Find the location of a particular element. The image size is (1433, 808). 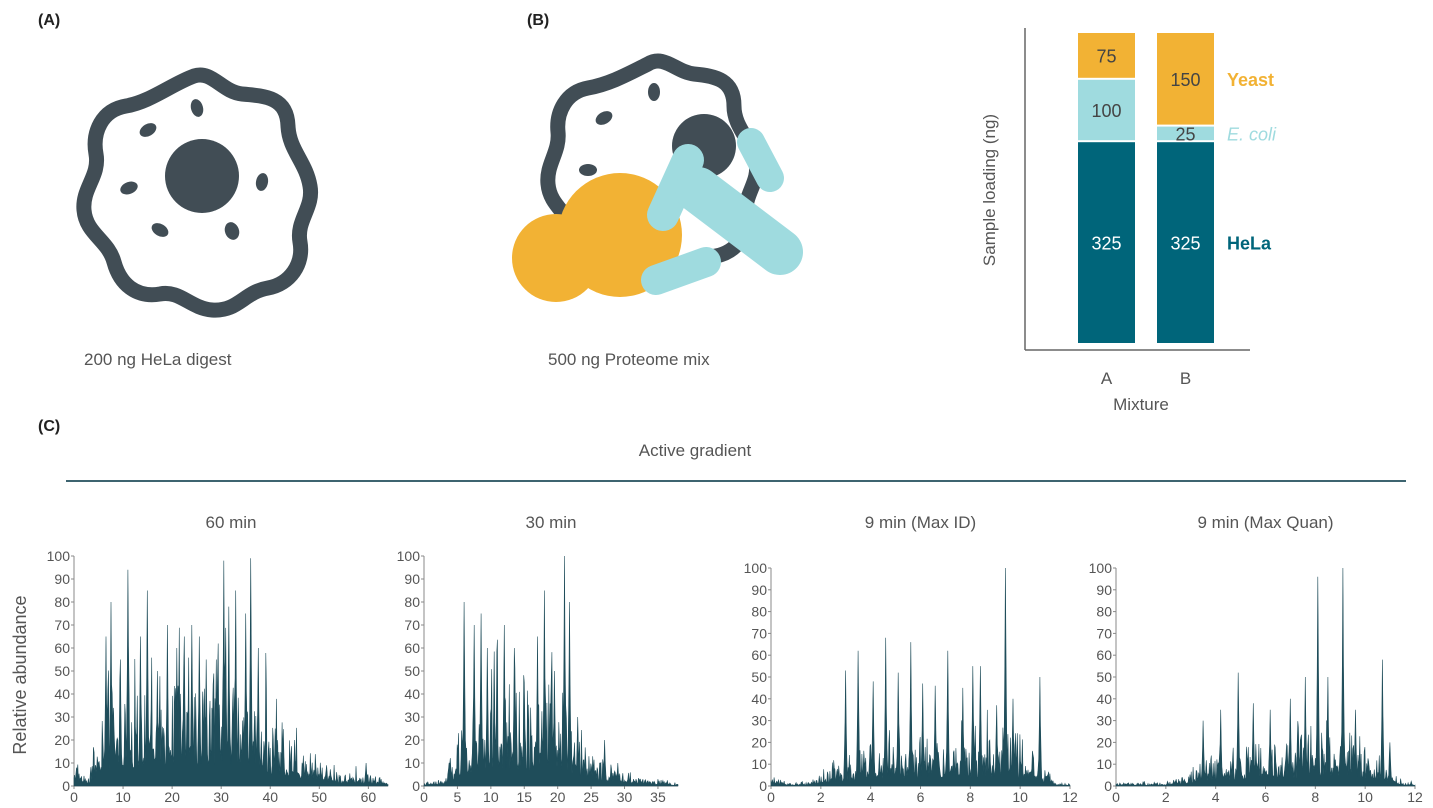

panel-b-caption: 500 ng Proteome mix is located at coordinates (629, 359).